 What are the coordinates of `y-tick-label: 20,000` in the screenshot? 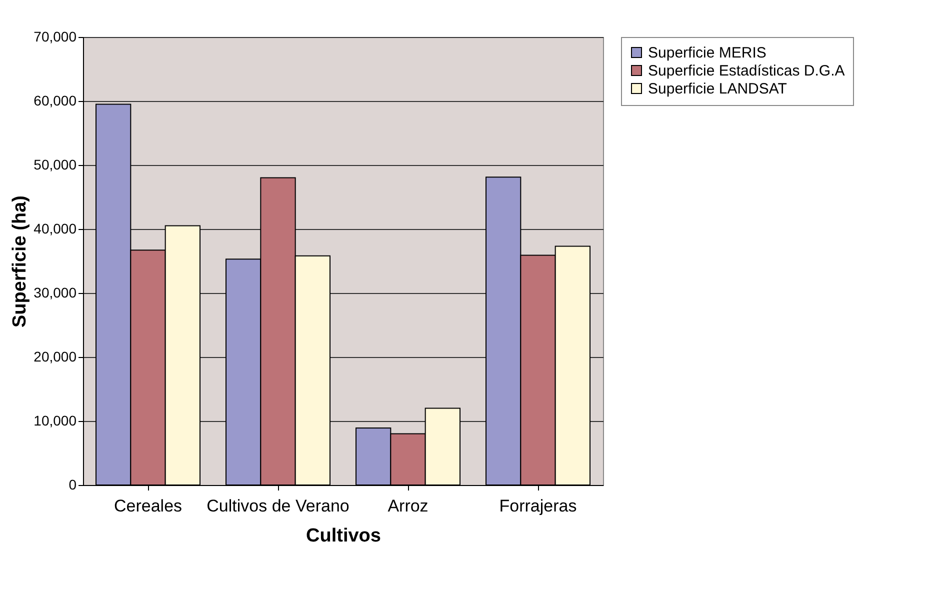 It's located at (55, 356).